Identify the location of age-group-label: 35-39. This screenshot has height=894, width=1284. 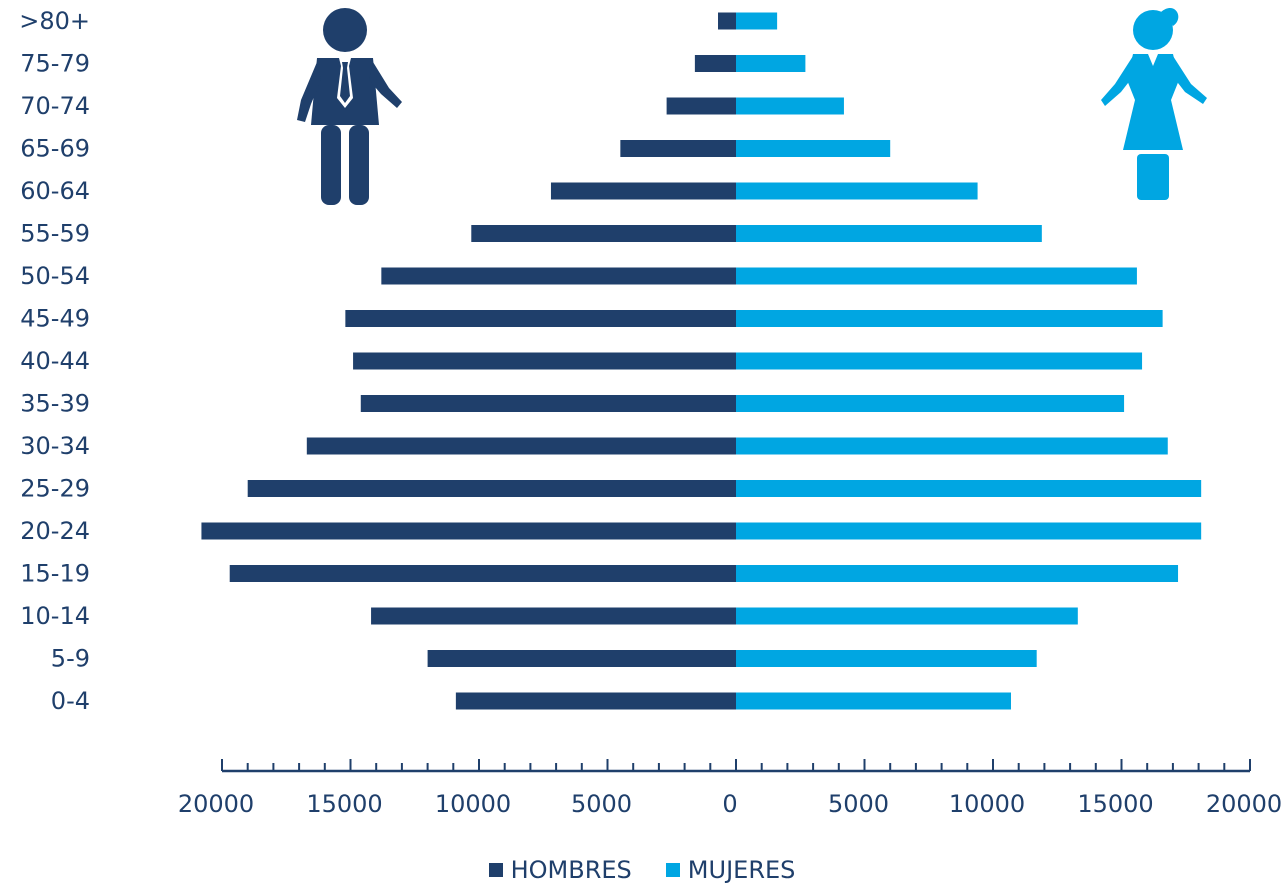
(55, 404).